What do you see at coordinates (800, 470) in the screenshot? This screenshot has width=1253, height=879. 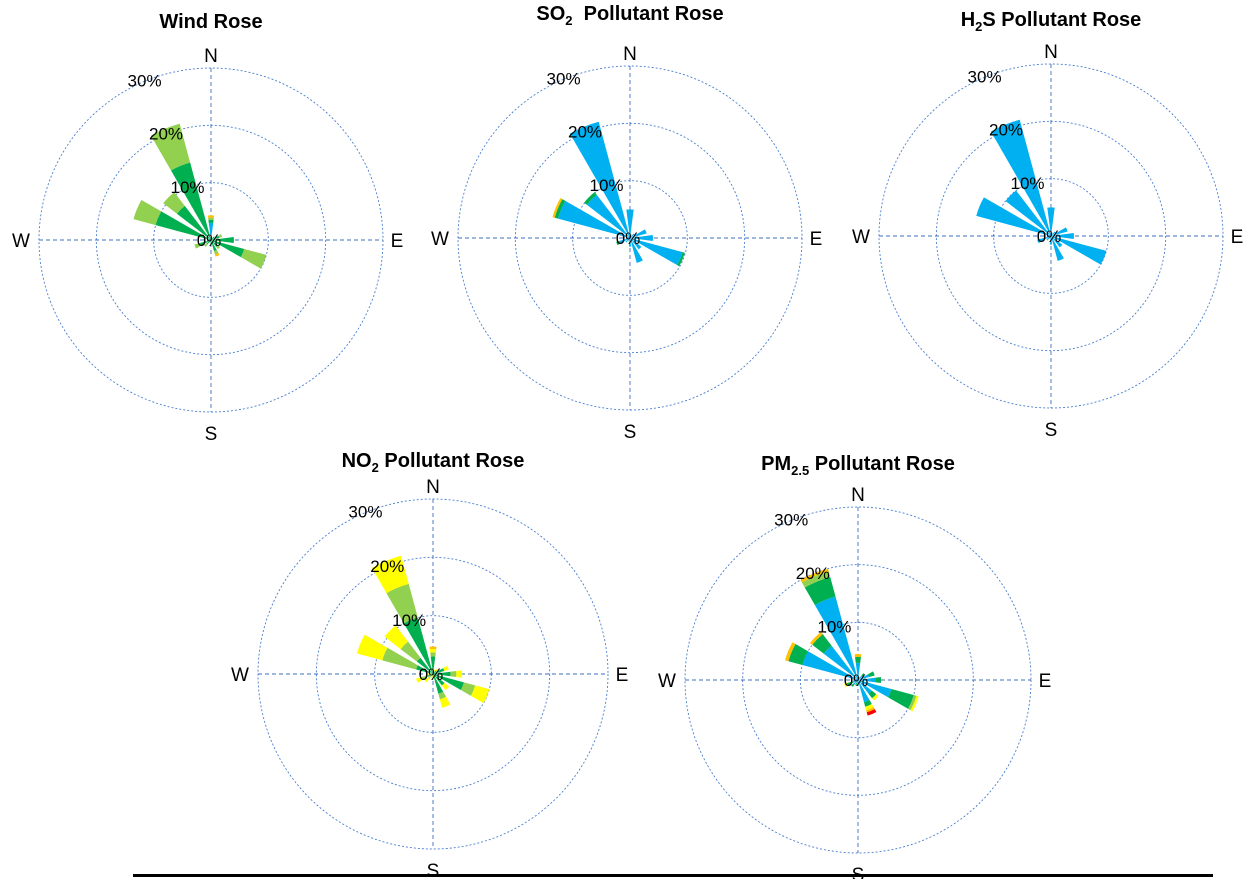 I see `title-subscript: 2.5` at bounding box center [800, 470].